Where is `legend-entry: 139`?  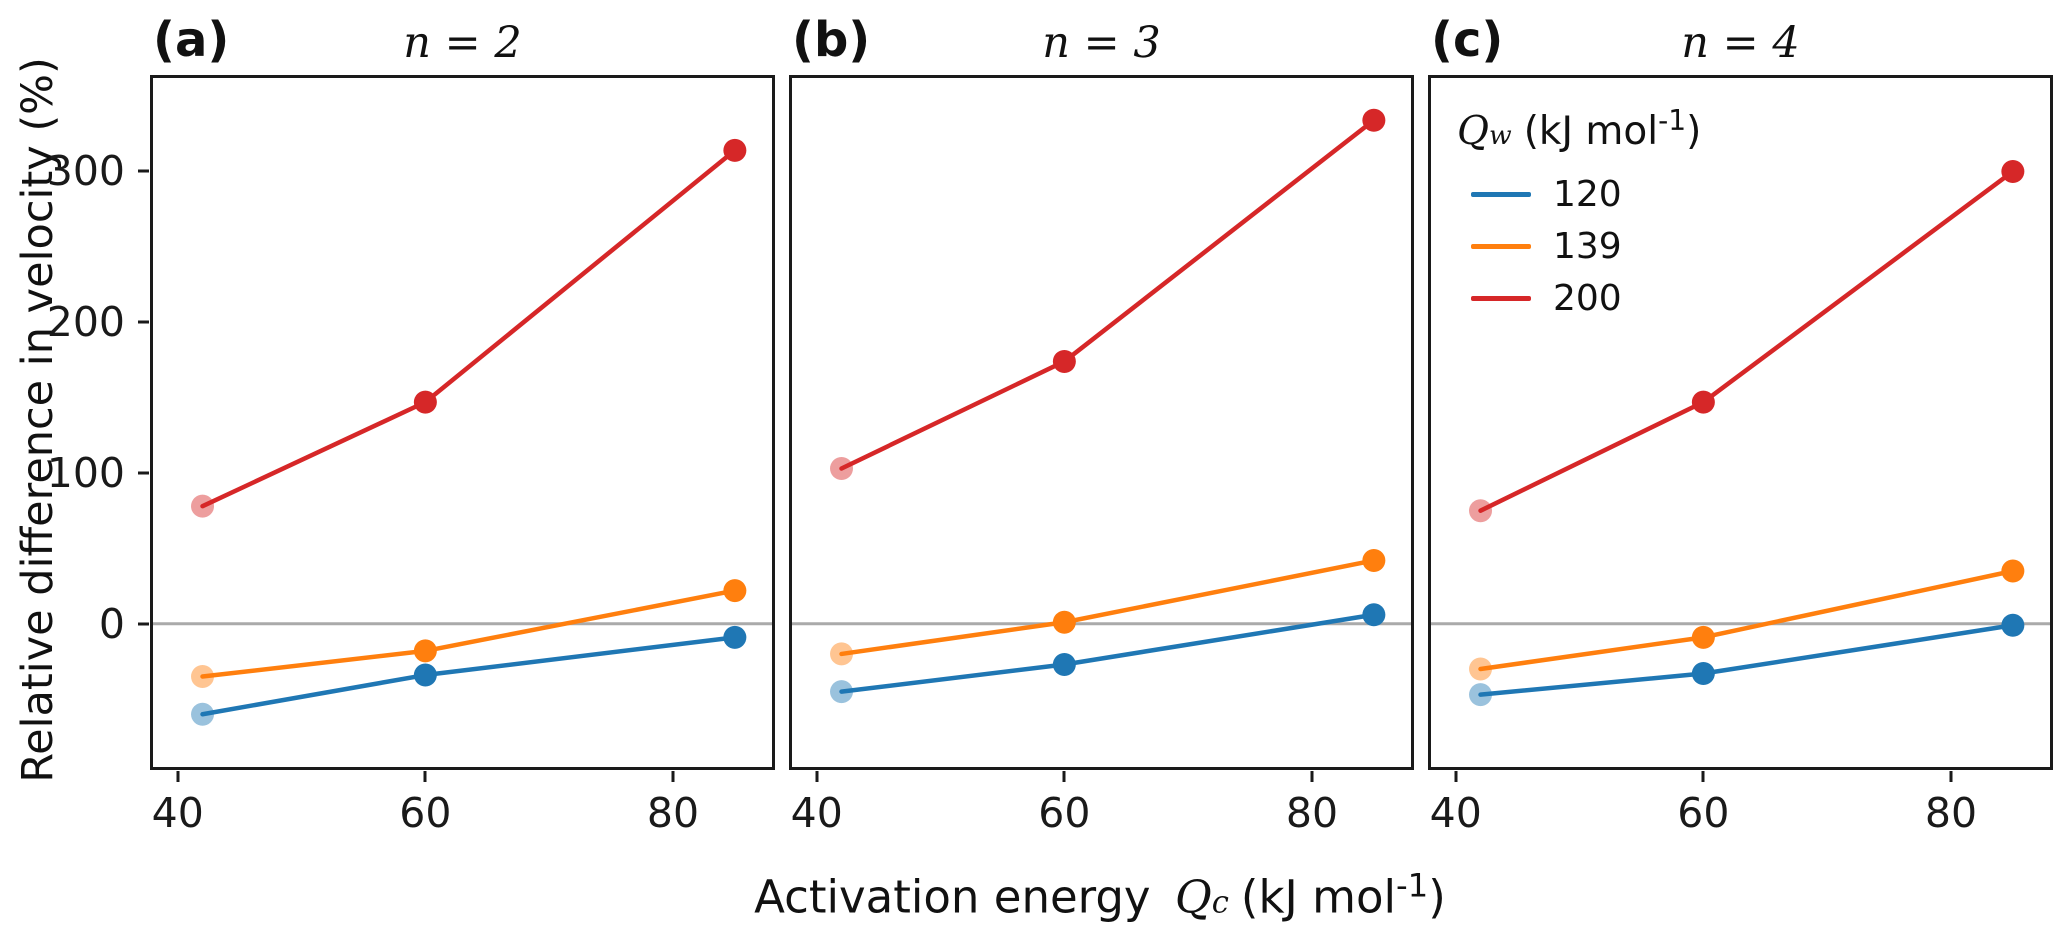
legend-entry: 139 is located at coordinates (1579, 246).